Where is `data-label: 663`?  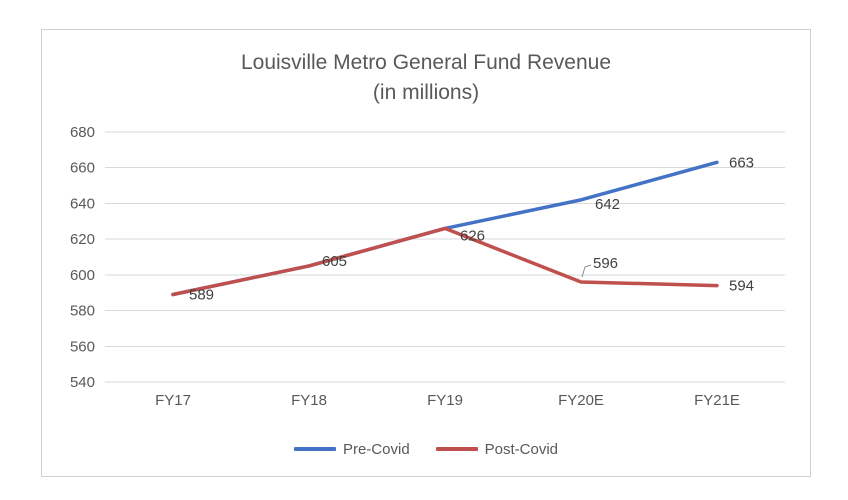 data-label: 663 is located at coordinates (741, 162).